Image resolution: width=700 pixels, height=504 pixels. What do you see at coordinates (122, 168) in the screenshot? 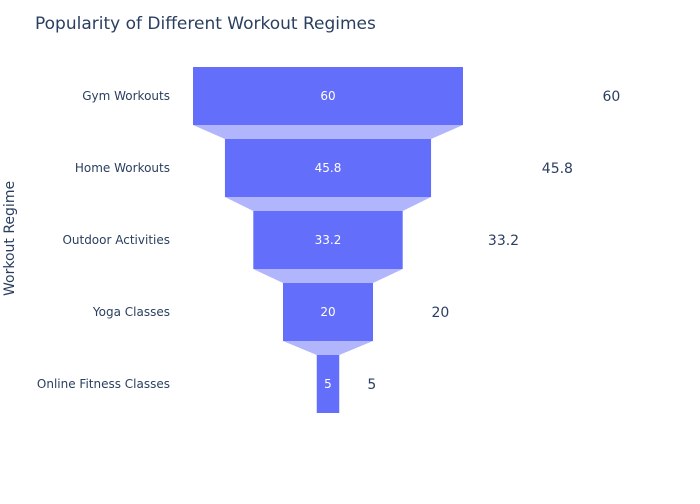
I see `category-tick-label: Home Workouts` at bounding box center [122, 168].